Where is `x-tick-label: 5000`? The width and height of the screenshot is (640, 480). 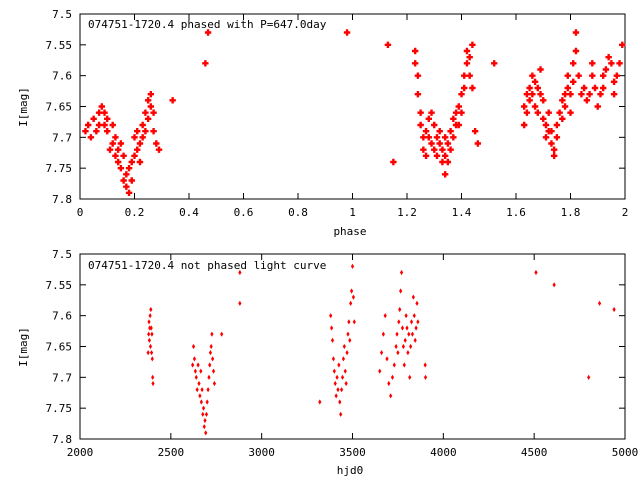
x-tick-label: 5000 is located at coordinates (625, 452).